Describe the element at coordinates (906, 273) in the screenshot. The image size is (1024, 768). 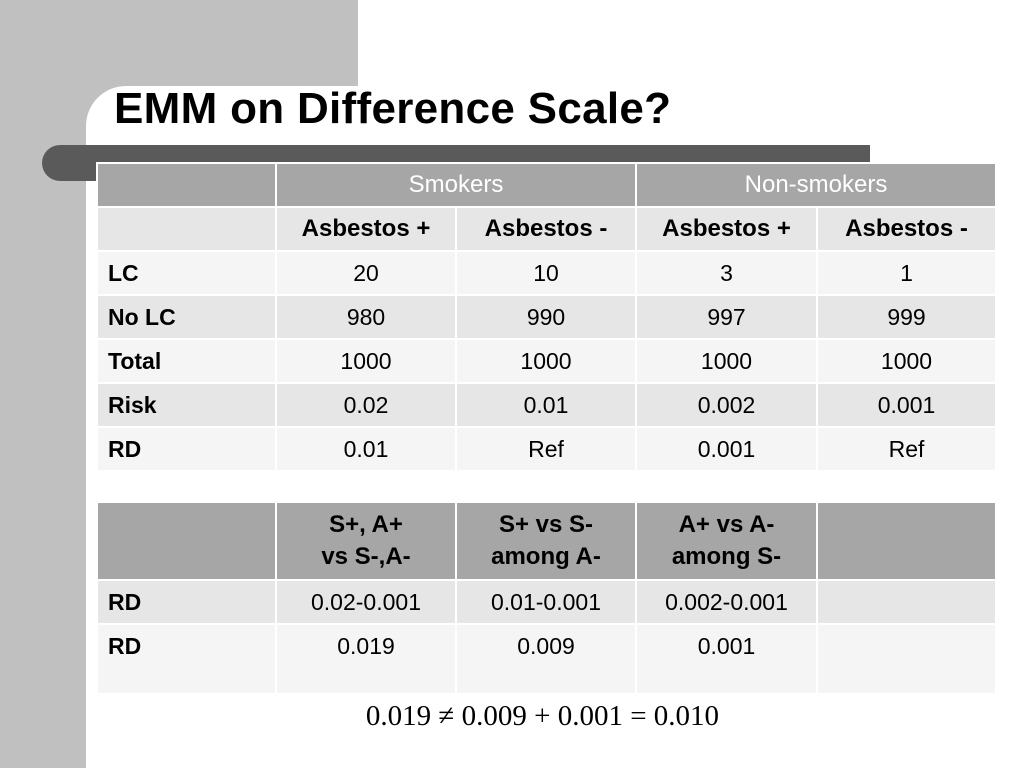
I see `table-cell: 1` at that location.